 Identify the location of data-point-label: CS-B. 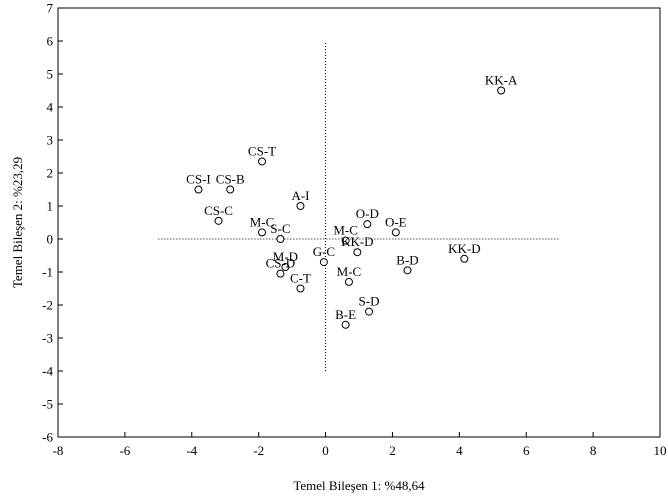
(230, 179).